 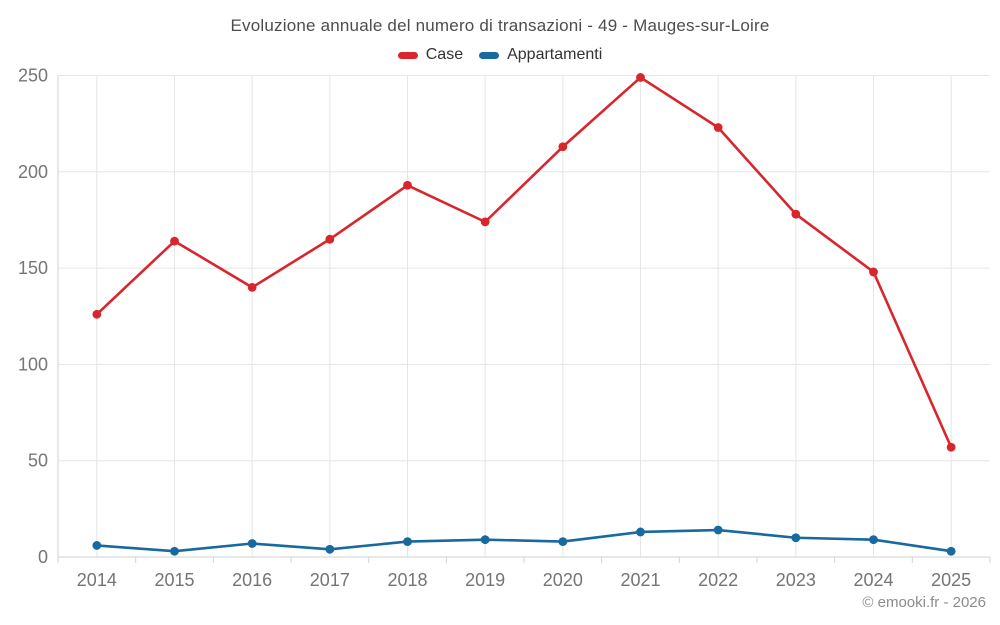 What do you see at coordinates (407, 55) in the screenshot?
I see `legend-swatch-case` at bounding box center [407, 55].